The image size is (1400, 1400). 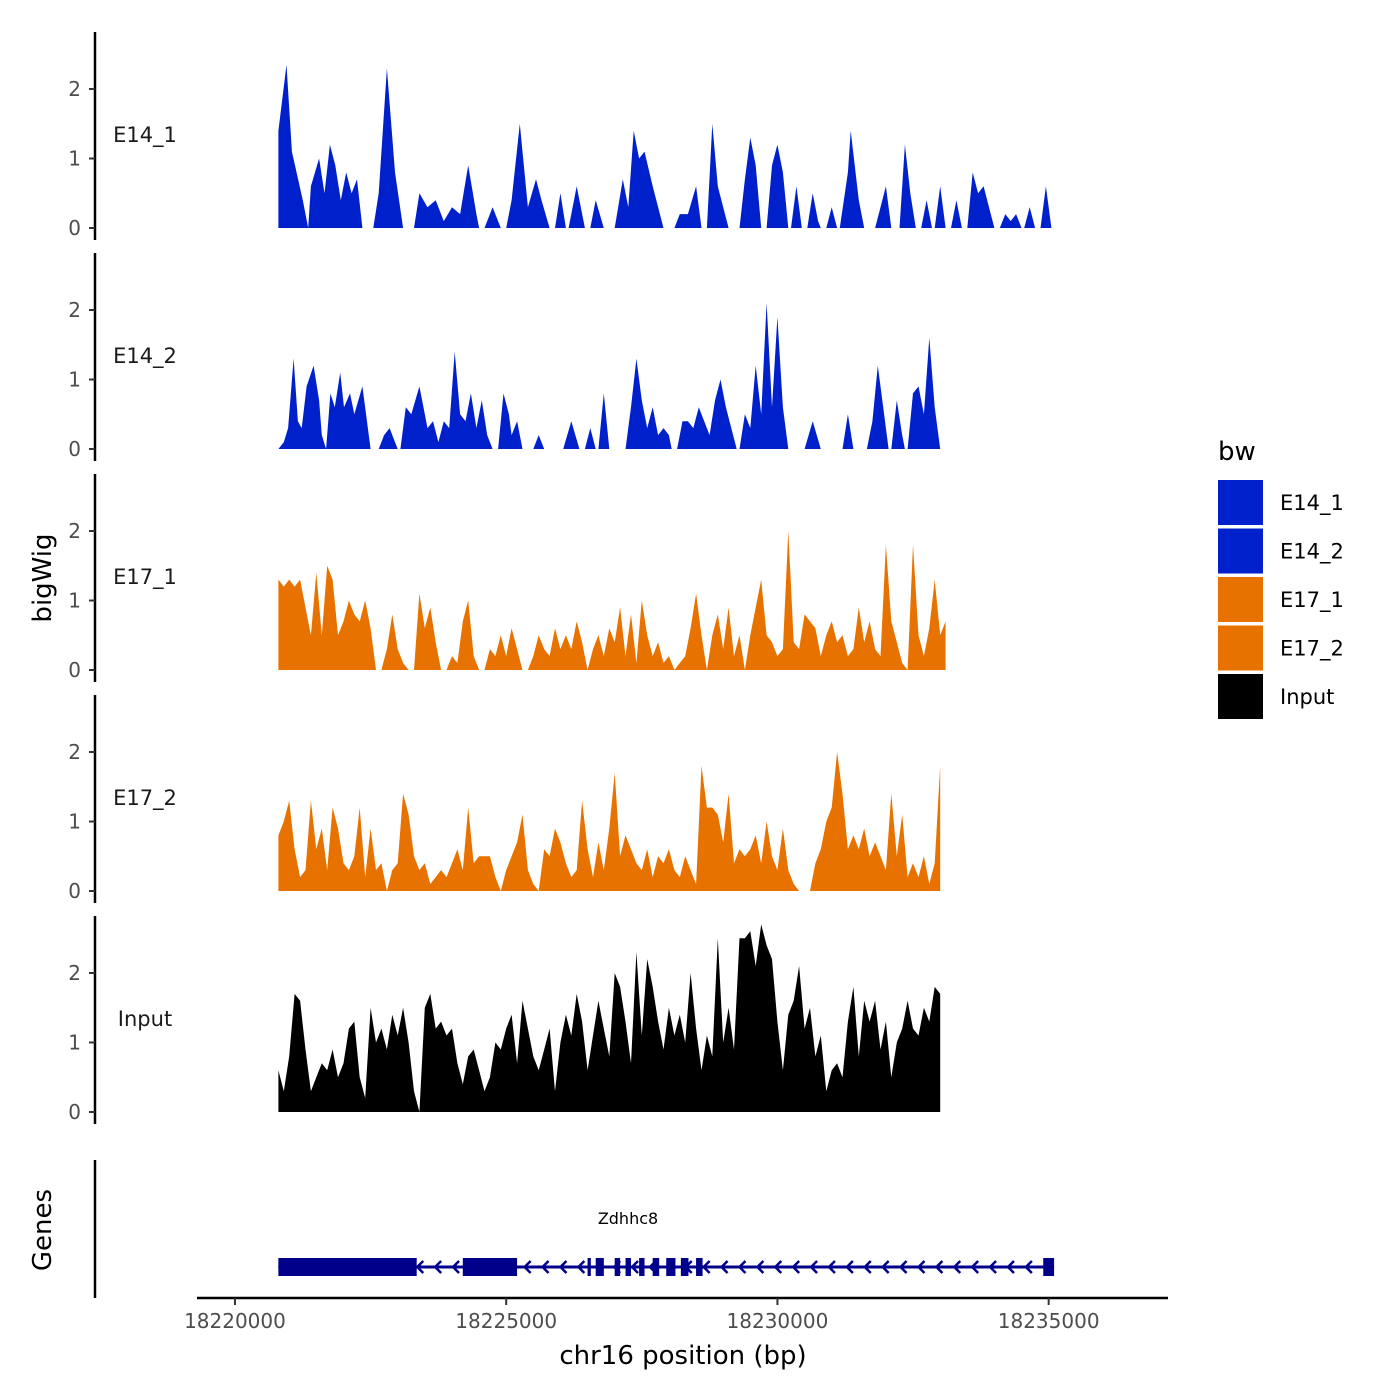 What do you see at coordinates (145, 577) in the screenshot?
I see `track-label: E17_1` at bounding box center [145, 577].